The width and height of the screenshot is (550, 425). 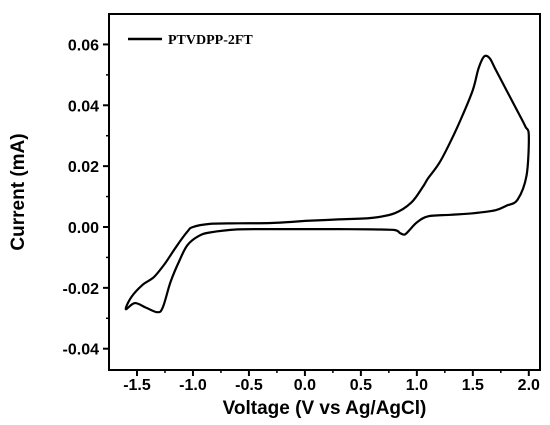 I want to click on legend-label: PTVDPP-2FT, so click(x=210, y=40).